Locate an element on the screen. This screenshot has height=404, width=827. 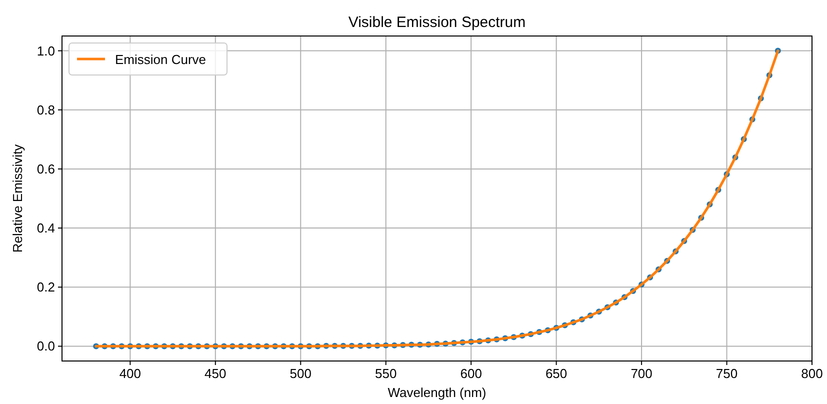
y-tick-label: 0.2 is located at coordinates (45, 287).